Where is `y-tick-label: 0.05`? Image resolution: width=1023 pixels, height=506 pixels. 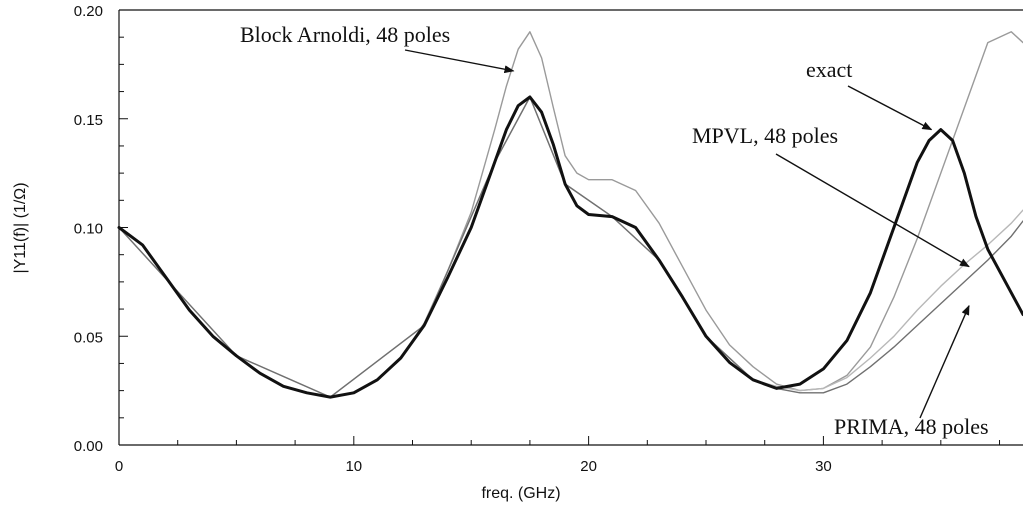 y-tick-label: 0.05 is located at coordinates (88, 337).